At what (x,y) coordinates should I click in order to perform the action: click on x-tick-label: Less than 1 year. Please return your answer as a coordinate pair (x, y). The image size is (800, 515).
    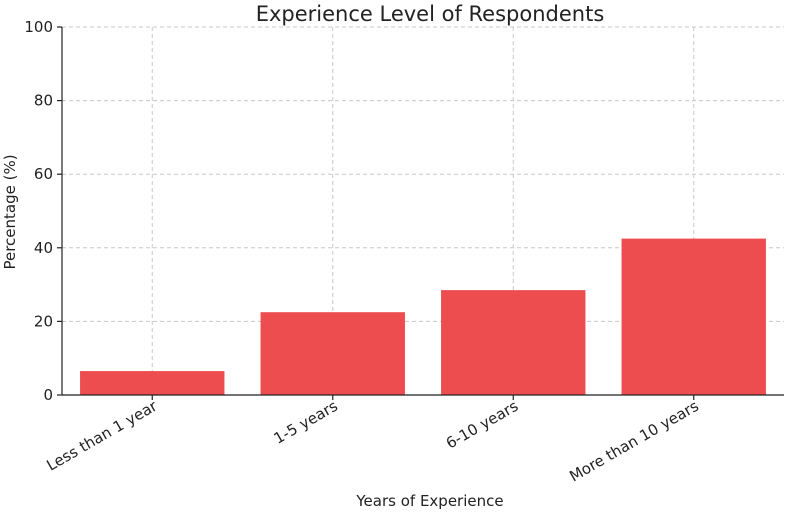
    Looking at the image, I should click on (102, 435).